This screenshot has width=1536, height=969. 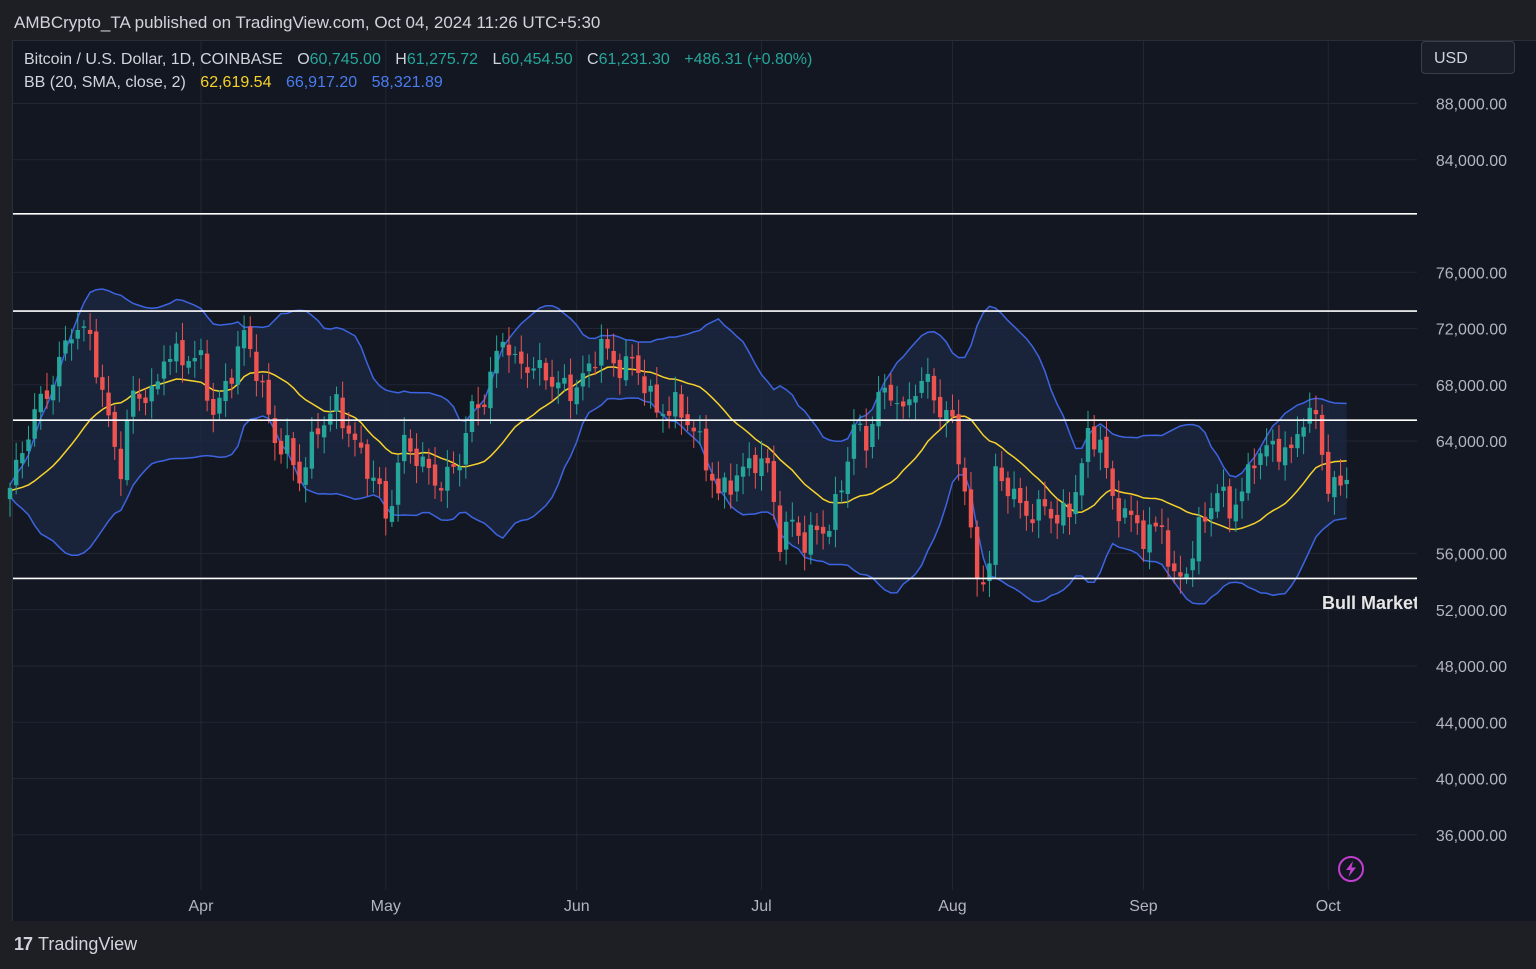 I want to click on y-tick-label: 76,000.00, so click(x=1471, y=273).